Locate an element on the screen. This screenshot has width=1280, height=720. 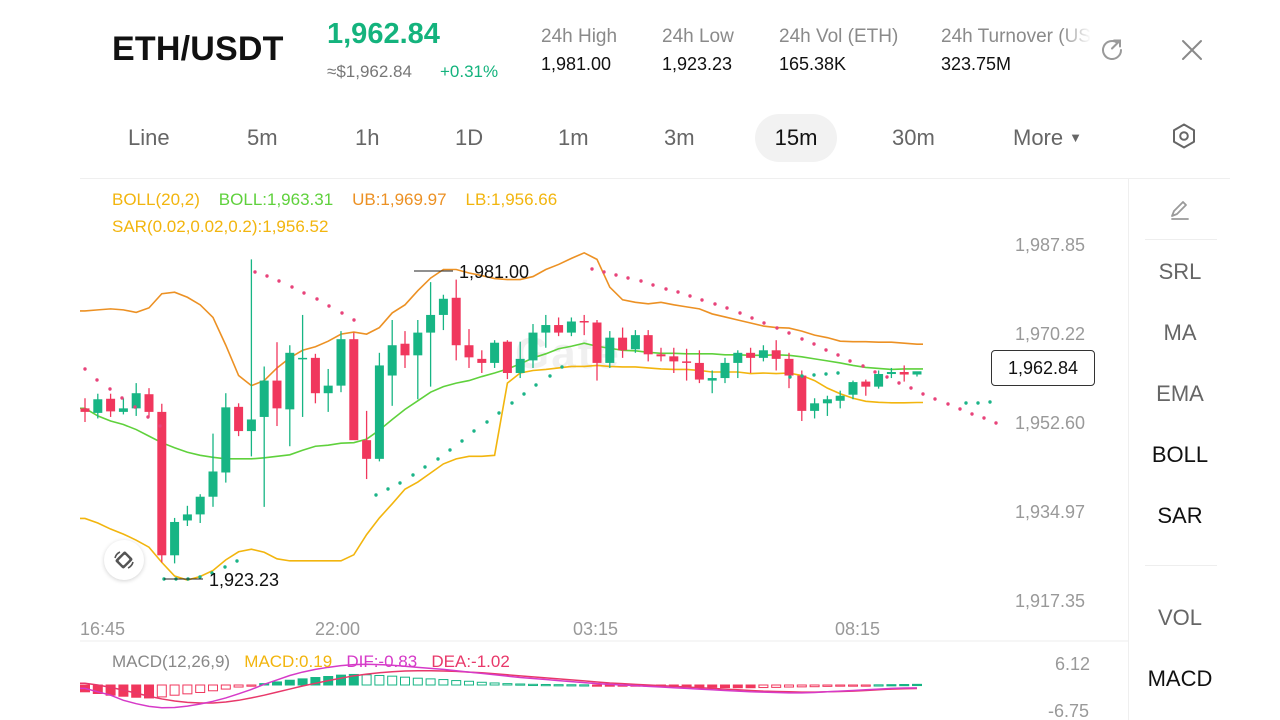
indicator-sar: SAR is located at coordinates (1180, 515).